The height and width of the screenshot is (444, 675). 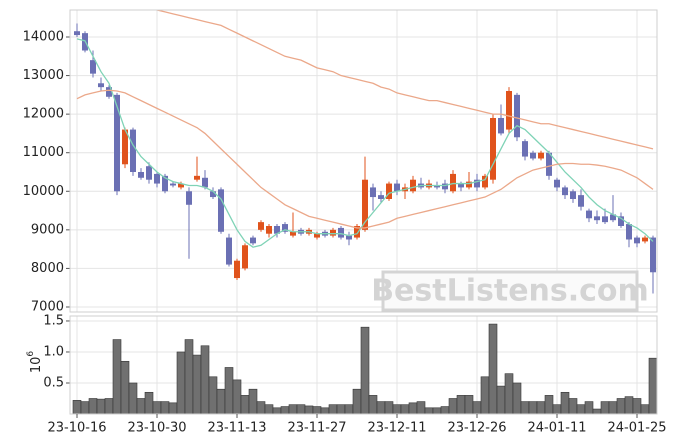 I want to click on multiplier-base: 10, so click(x=36, y=365).